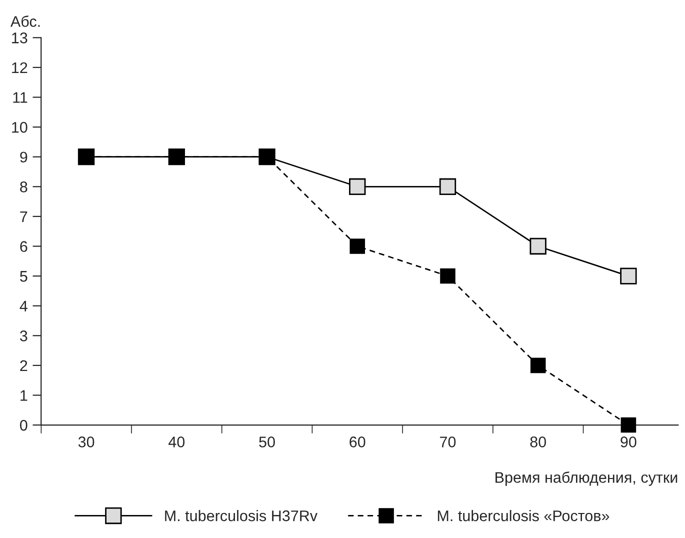 This screenshot has width=685, height=538. What do you see at coordinates (24, 246) in the screenshot?
I see `y-tick-label: 6` at bounding box center [24, 246].